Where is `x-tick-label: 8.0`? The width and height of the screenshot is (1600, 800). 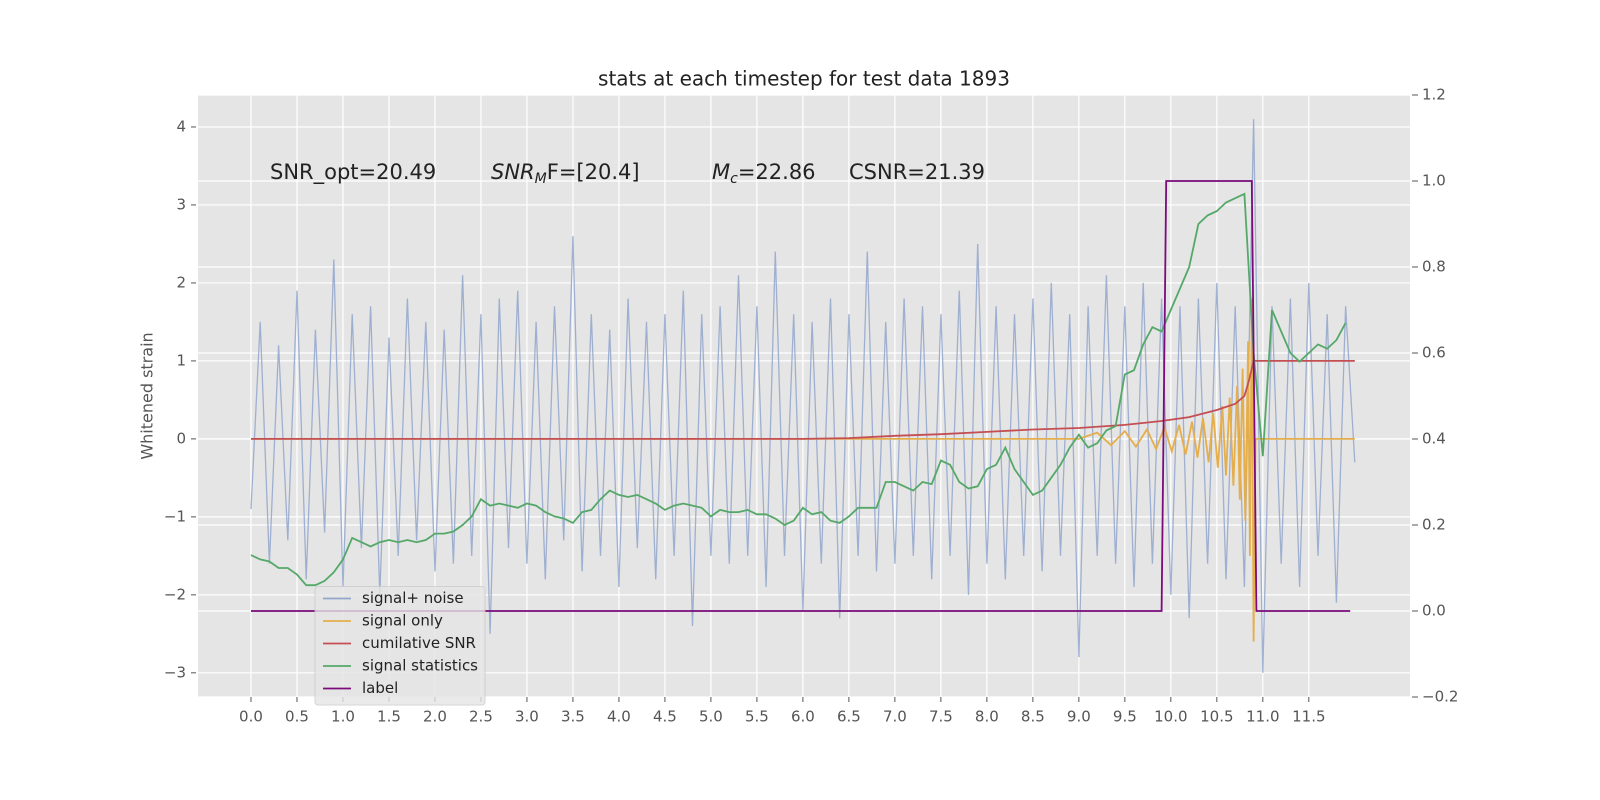 x-tick-label: 8.0 is located at coordinates (987, 717).